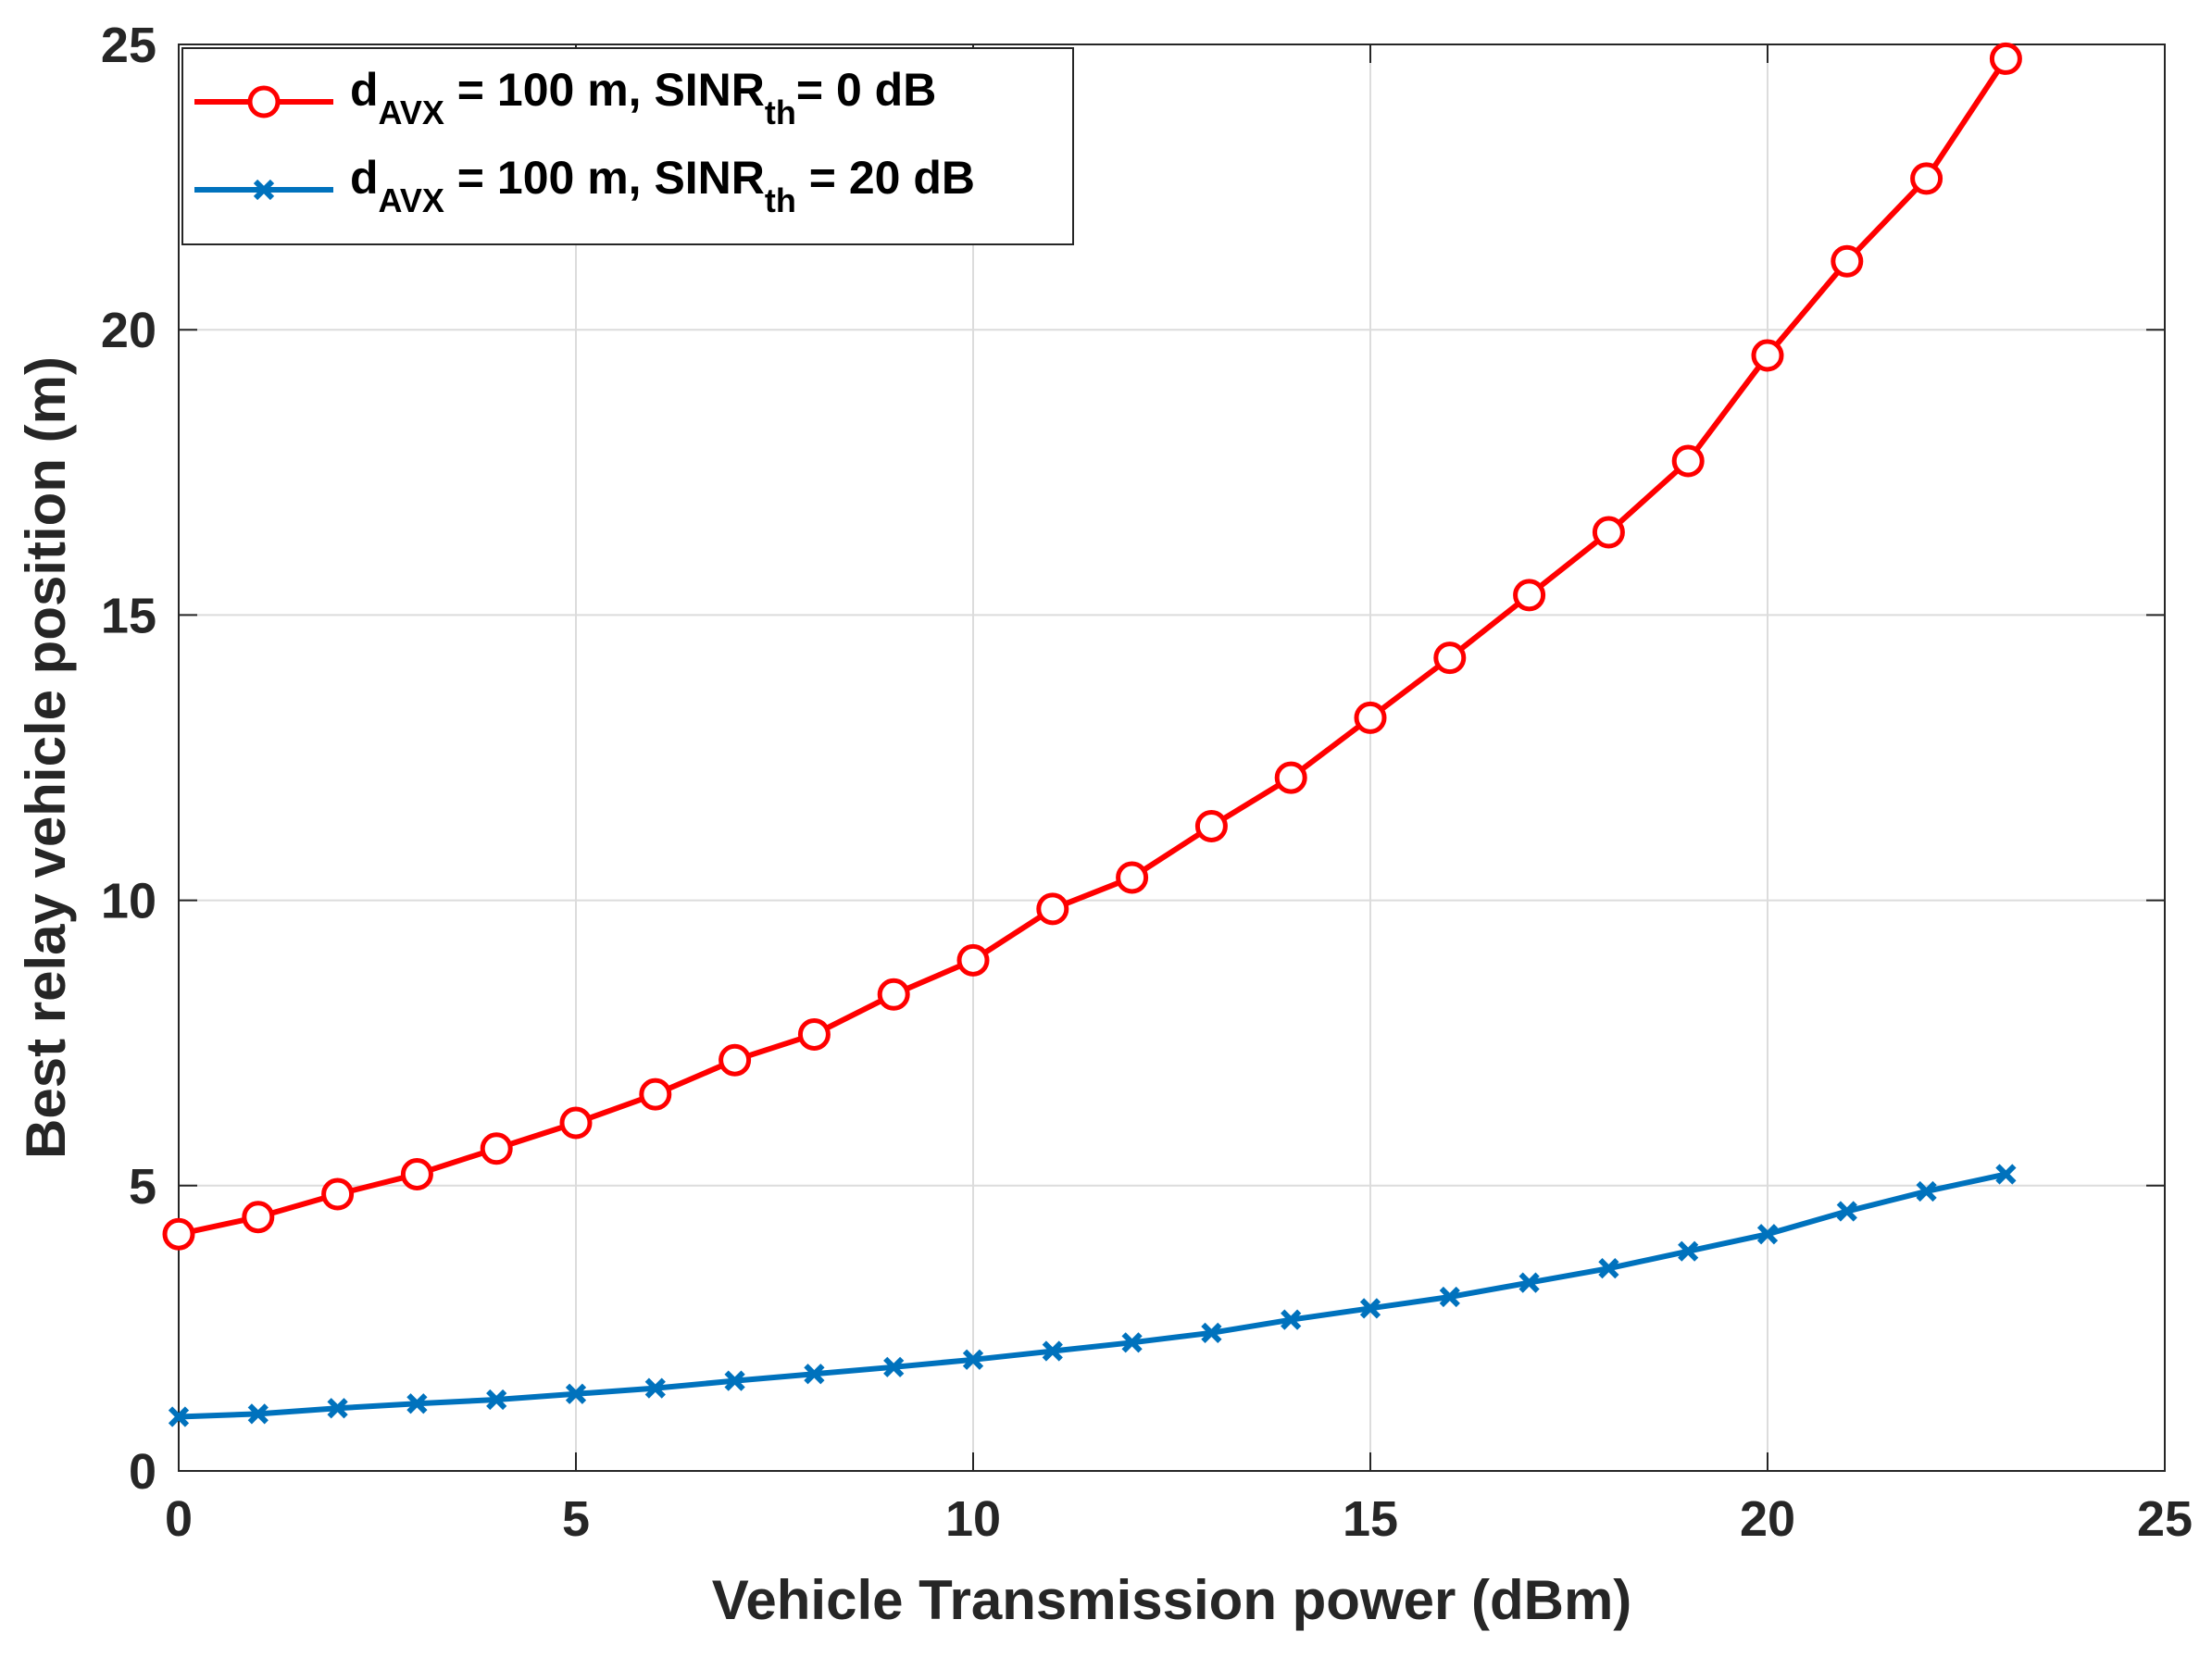 Image resolution: width=2212 pixels, height=1657 pixels. I want to click on y-axis-label: Best relay vehicle position (m), so click(46, 758).